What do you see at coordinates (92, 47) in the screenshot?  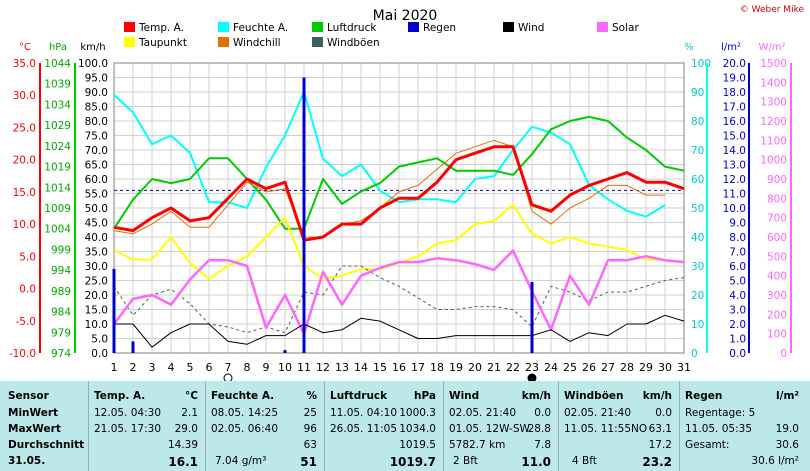 I see `axis-header-wind: km/h` at bounding box center [92, 47].